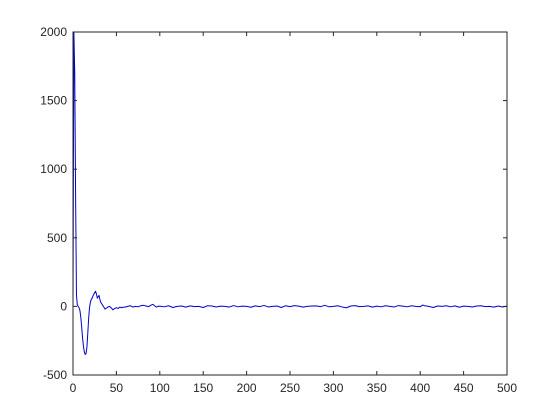  What do you see at coordinates (377, 388) in the screenshot?
I see `x-tick-label: 350` at bounding box center [377, 388].